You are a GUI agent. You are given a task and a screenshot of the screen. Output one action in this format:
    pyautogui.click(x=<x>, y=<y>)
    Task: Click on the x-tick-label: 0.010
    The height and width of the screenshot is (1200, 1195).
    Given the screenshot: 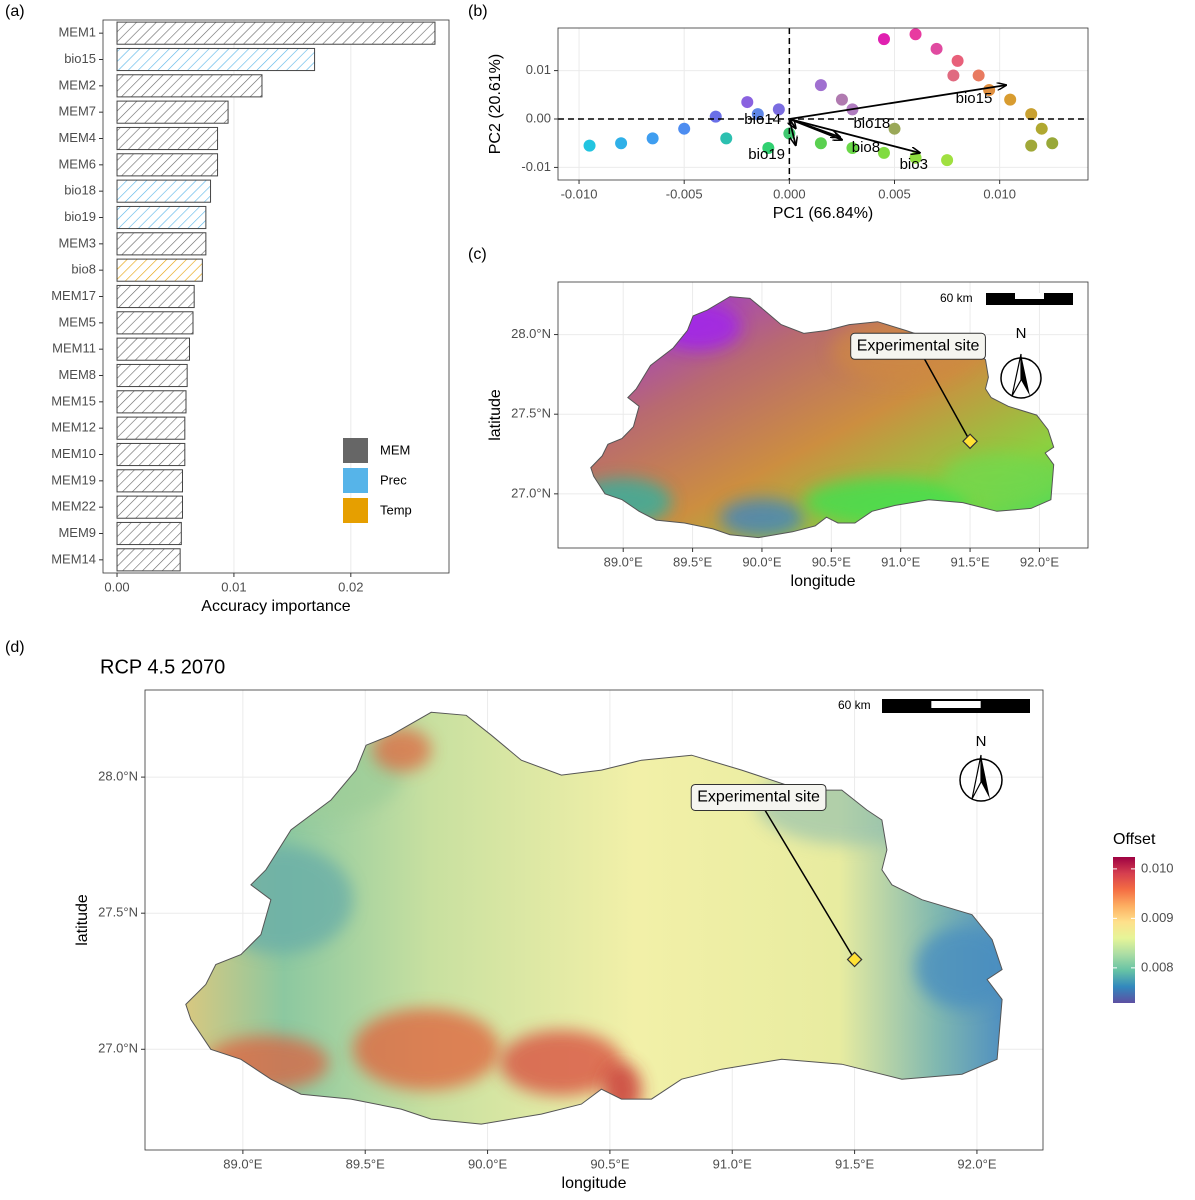 What is the action you would take?
    pyautogui.click(x=999, y=193)
    